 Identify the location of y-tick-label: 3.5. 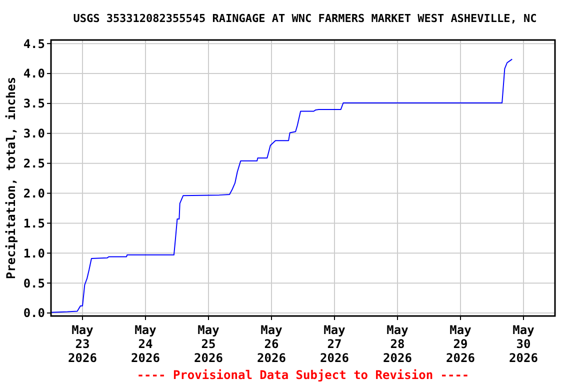
(34, 103).